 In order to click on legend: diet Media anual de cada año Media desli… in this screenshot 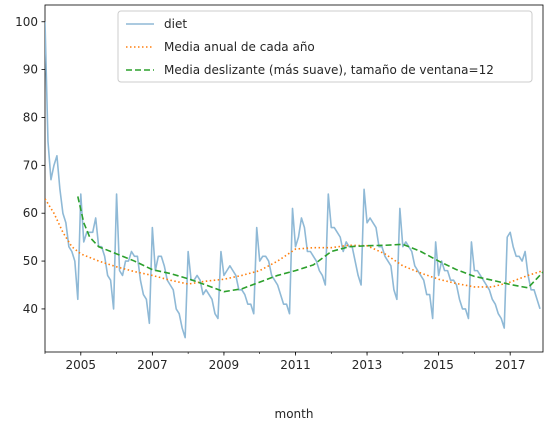, I will do `click(325, 46)`.